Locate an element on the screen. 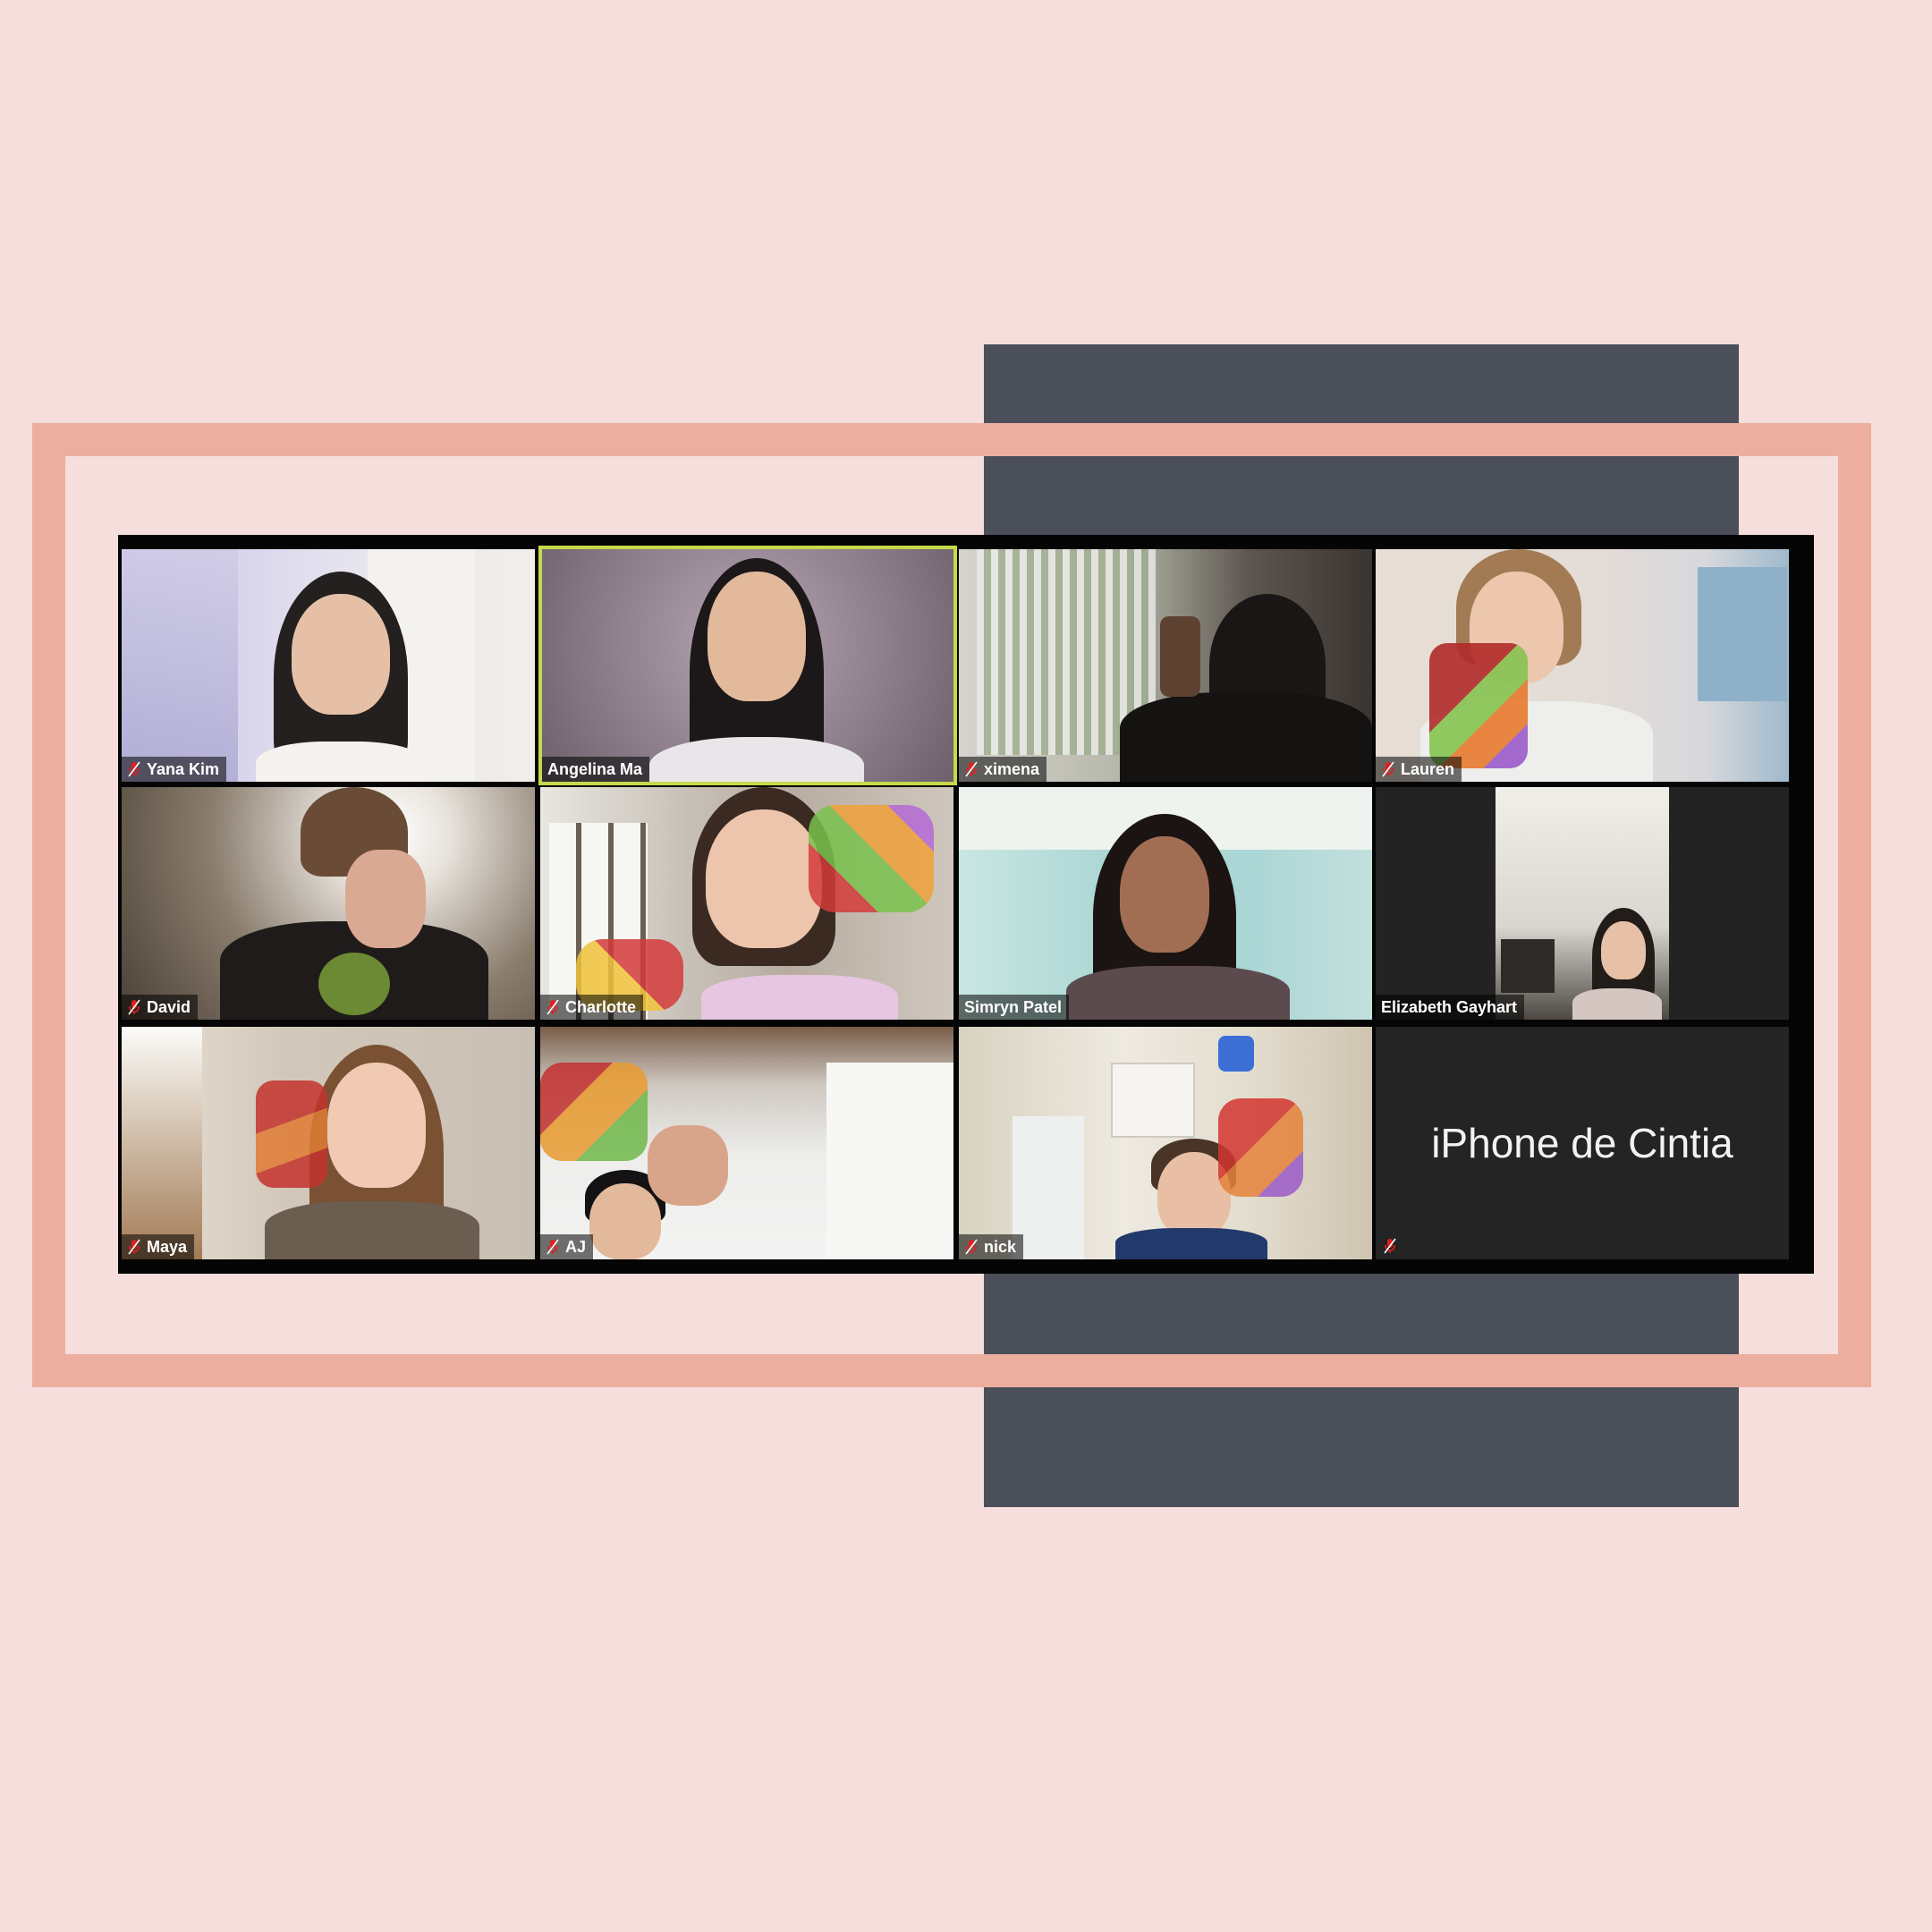 This screenshot has width=1932, height=1932. participant-name-tag: Simryn Patel is located at coordinates (1014, 1007).